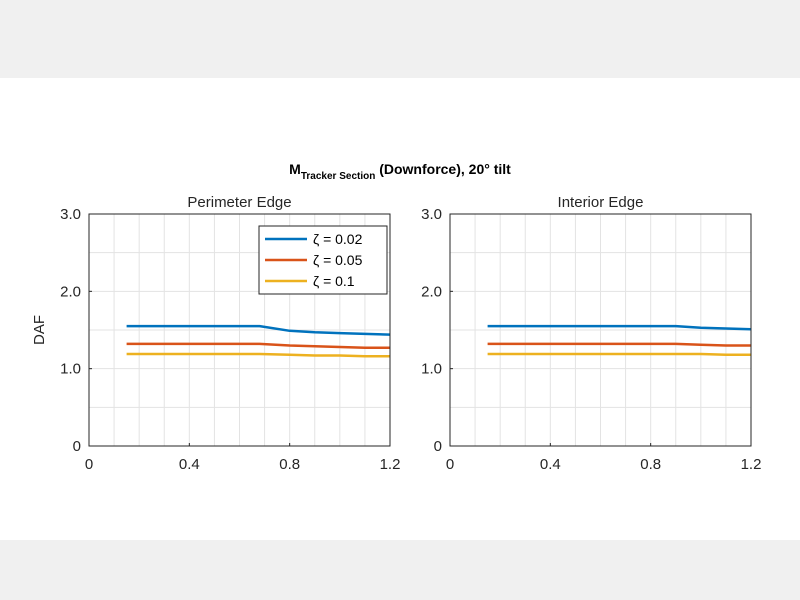 The height and width of the screenshot is (600, 800). Describe the element at coordinates (443, 169) in the screenshot. I see `figure-title-rest: (Downforce), 20° tilt` at that location.